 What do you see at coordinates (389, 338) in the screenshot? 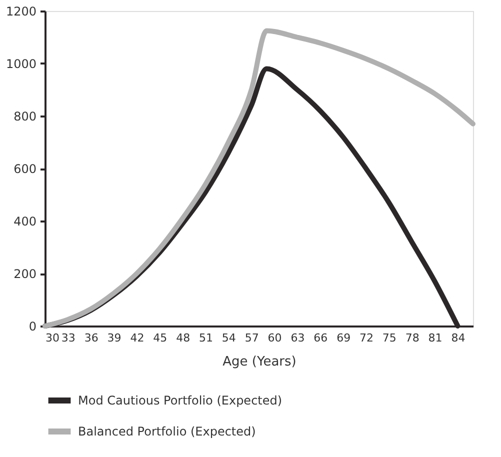
I see `x-tick-label: 75` at bounding box center [389, 338].